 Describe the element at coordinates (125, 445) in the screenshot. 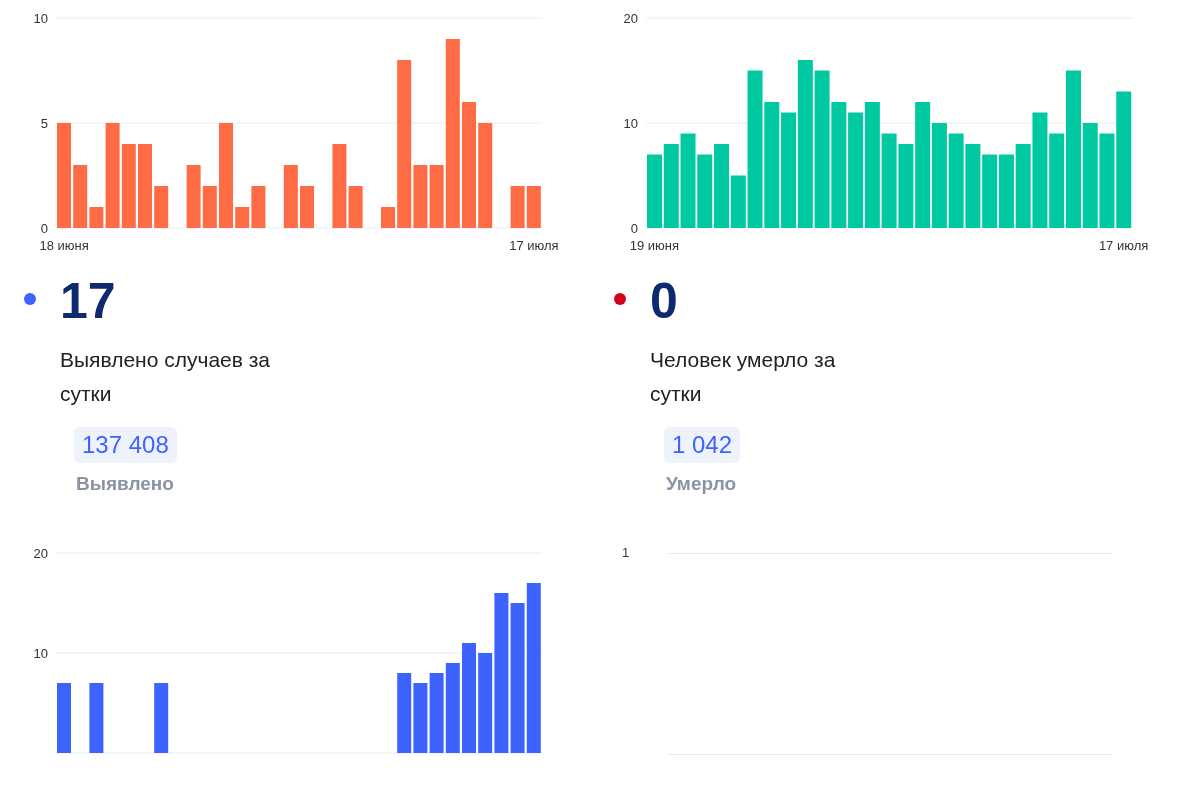

I see `text: 137 408` at that location.